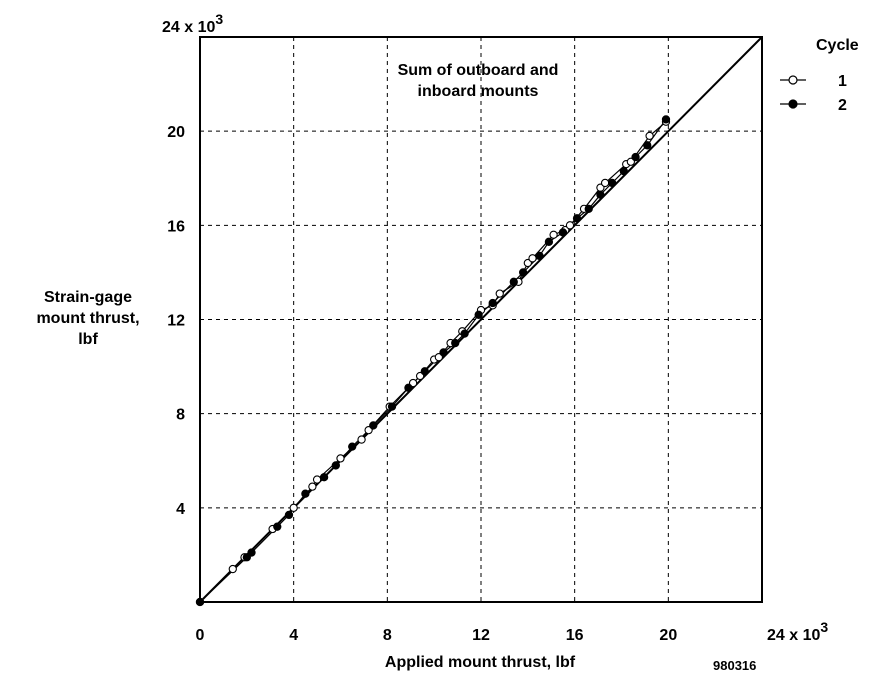  Describe the element at coordinates (200, 635) in the screenshot. I see `x-tick-label: 0` at that location.